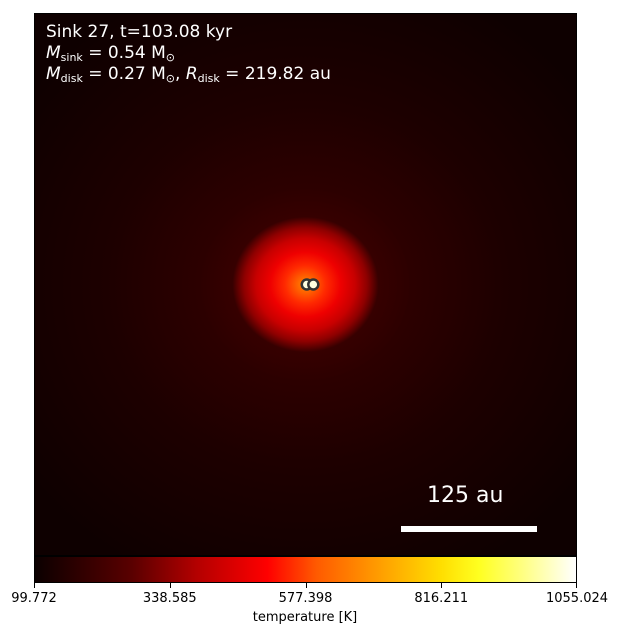 The width and height of the screenshot is (619, 636). I want to click on disk-radius-symbol: R, so click(191, 74).